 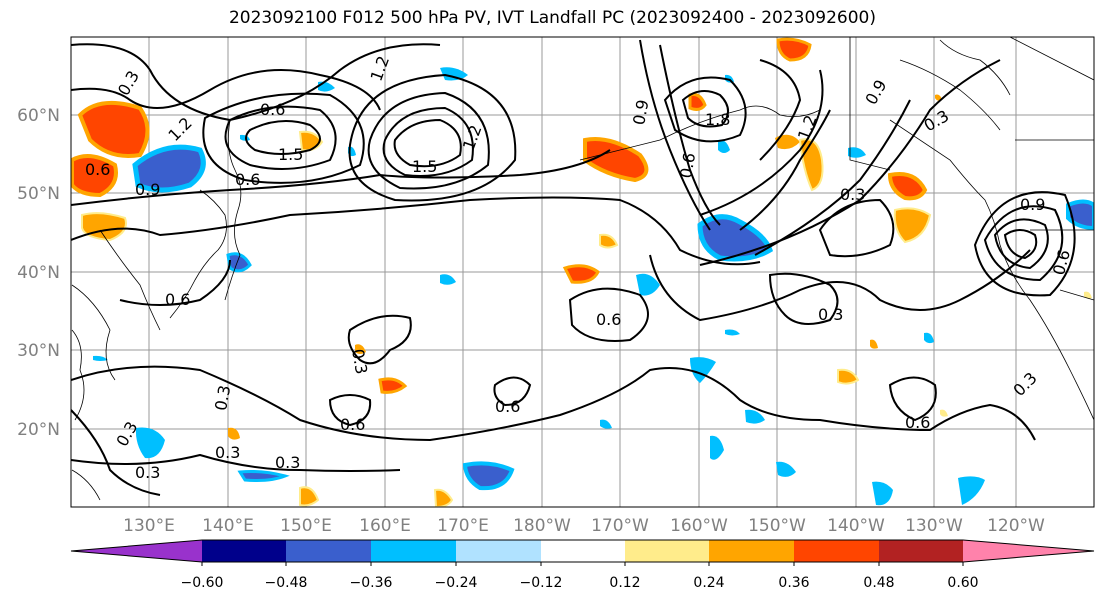 What do you see at coordinates (38, 351) in the screenshot?
I see `latitude-label: 30°N` at bounding box center [38, 351].